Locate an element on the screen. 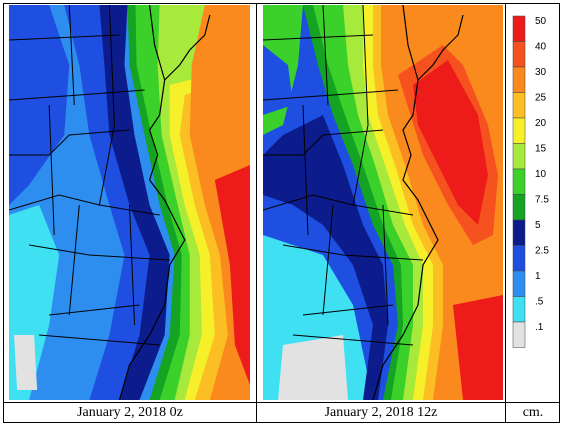 This screenshot has width=564, height=427. color-legend: 50 40 30 25 20 15 10 7.5 5 2.5 1 .5 .1 is located at coordinates (534, 202).